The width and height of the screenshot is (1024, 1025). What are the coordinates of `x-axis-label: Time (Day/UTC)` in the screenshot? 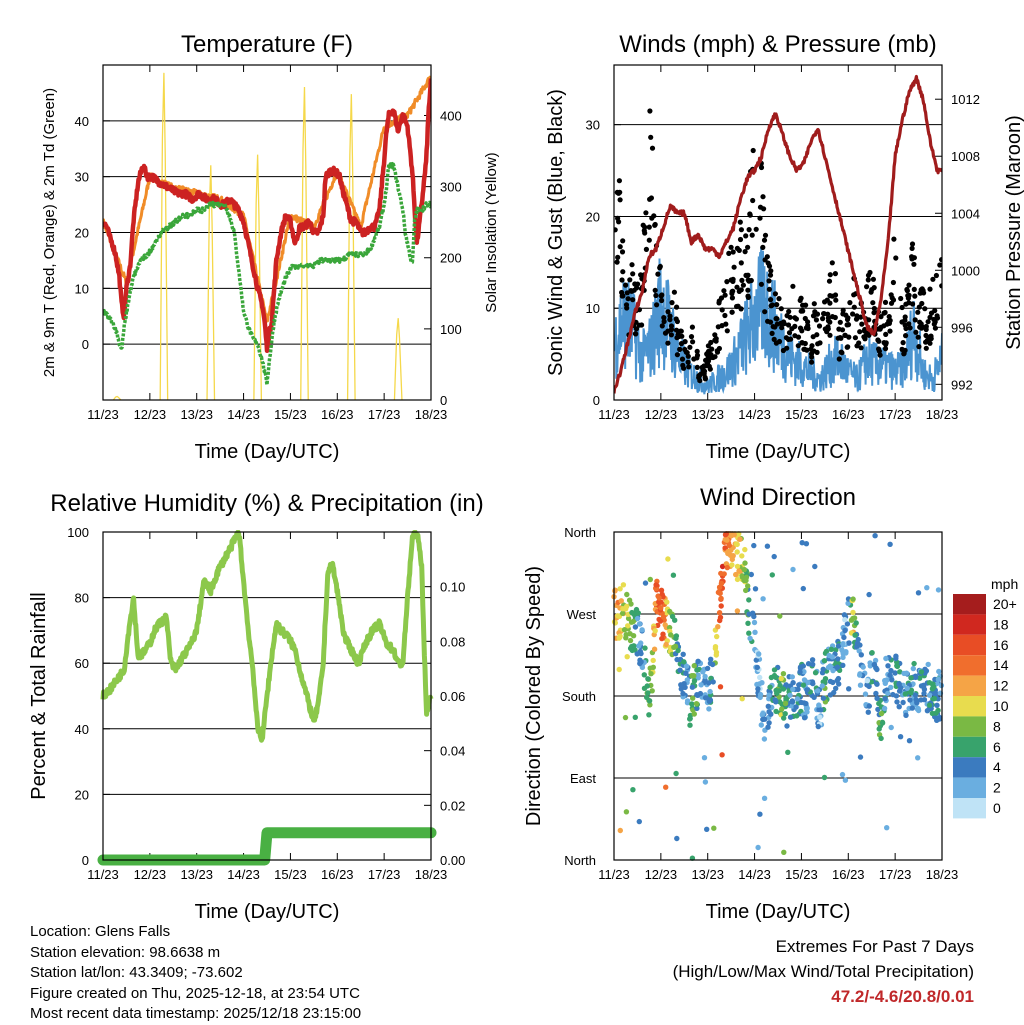 It's located at (267, 452).